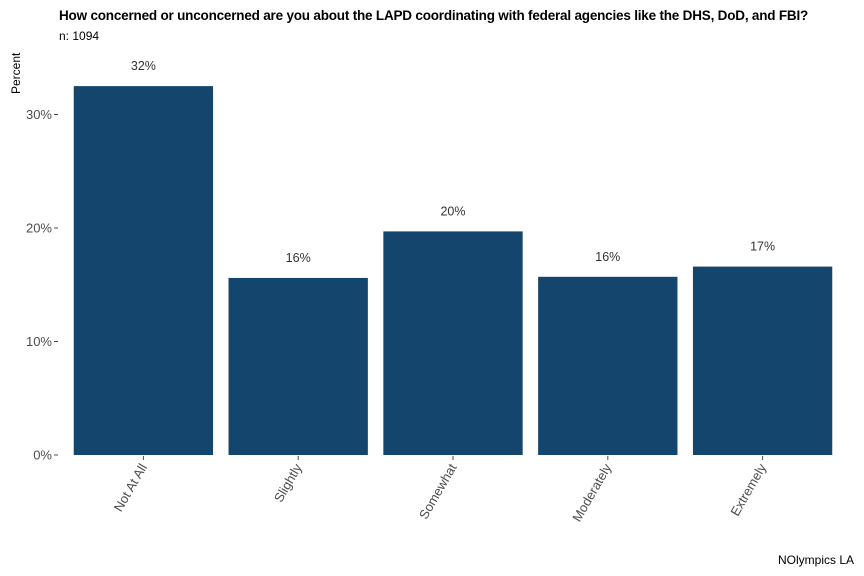  I want to click on x-tick-label: Slightly, so click(288, 483).